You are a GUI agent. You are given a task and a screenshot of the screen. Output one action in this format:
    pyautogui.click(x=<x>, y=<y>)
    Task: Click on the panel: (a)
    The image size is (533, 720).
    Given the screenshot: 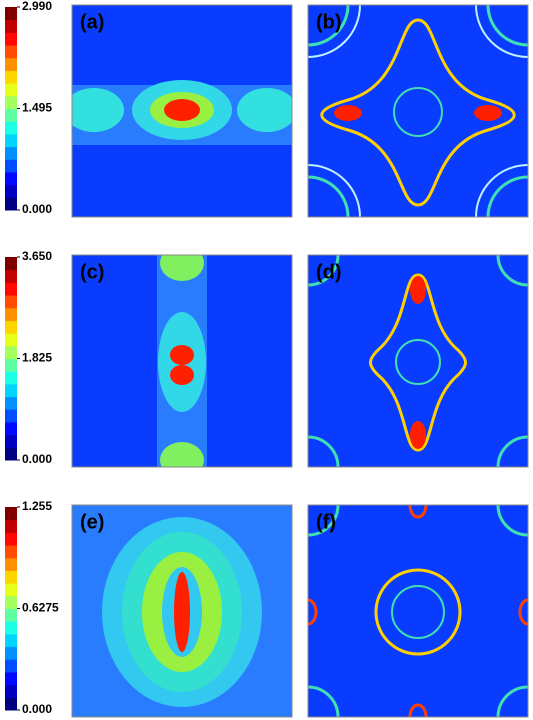 What is the action you would take?
    pyautogui.click(x=182, y=111)
    